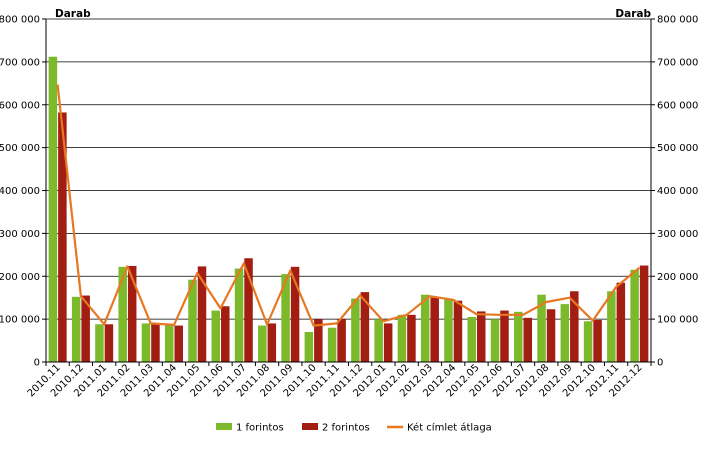  I want to click on right-tick-label: 400 000, so click(677, 191).